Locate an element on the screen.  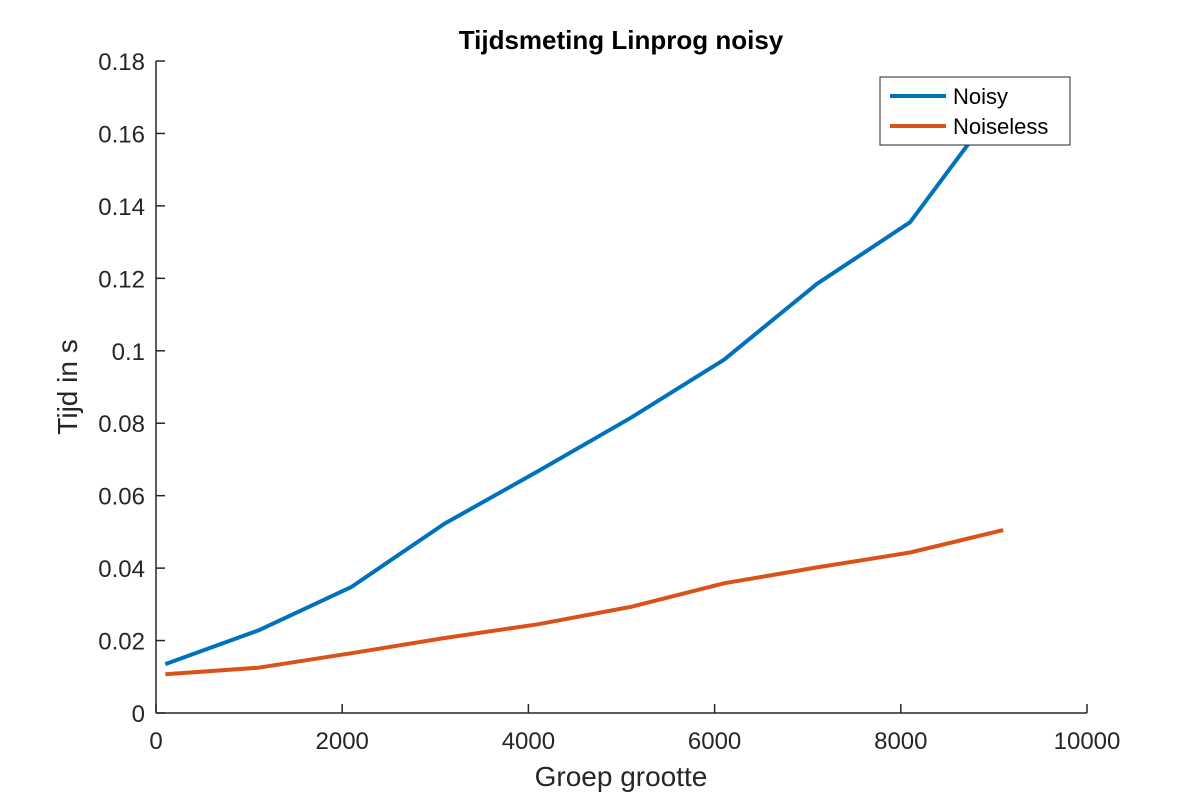
x-tick-label: 4000 is located at coordinates (528, 741).